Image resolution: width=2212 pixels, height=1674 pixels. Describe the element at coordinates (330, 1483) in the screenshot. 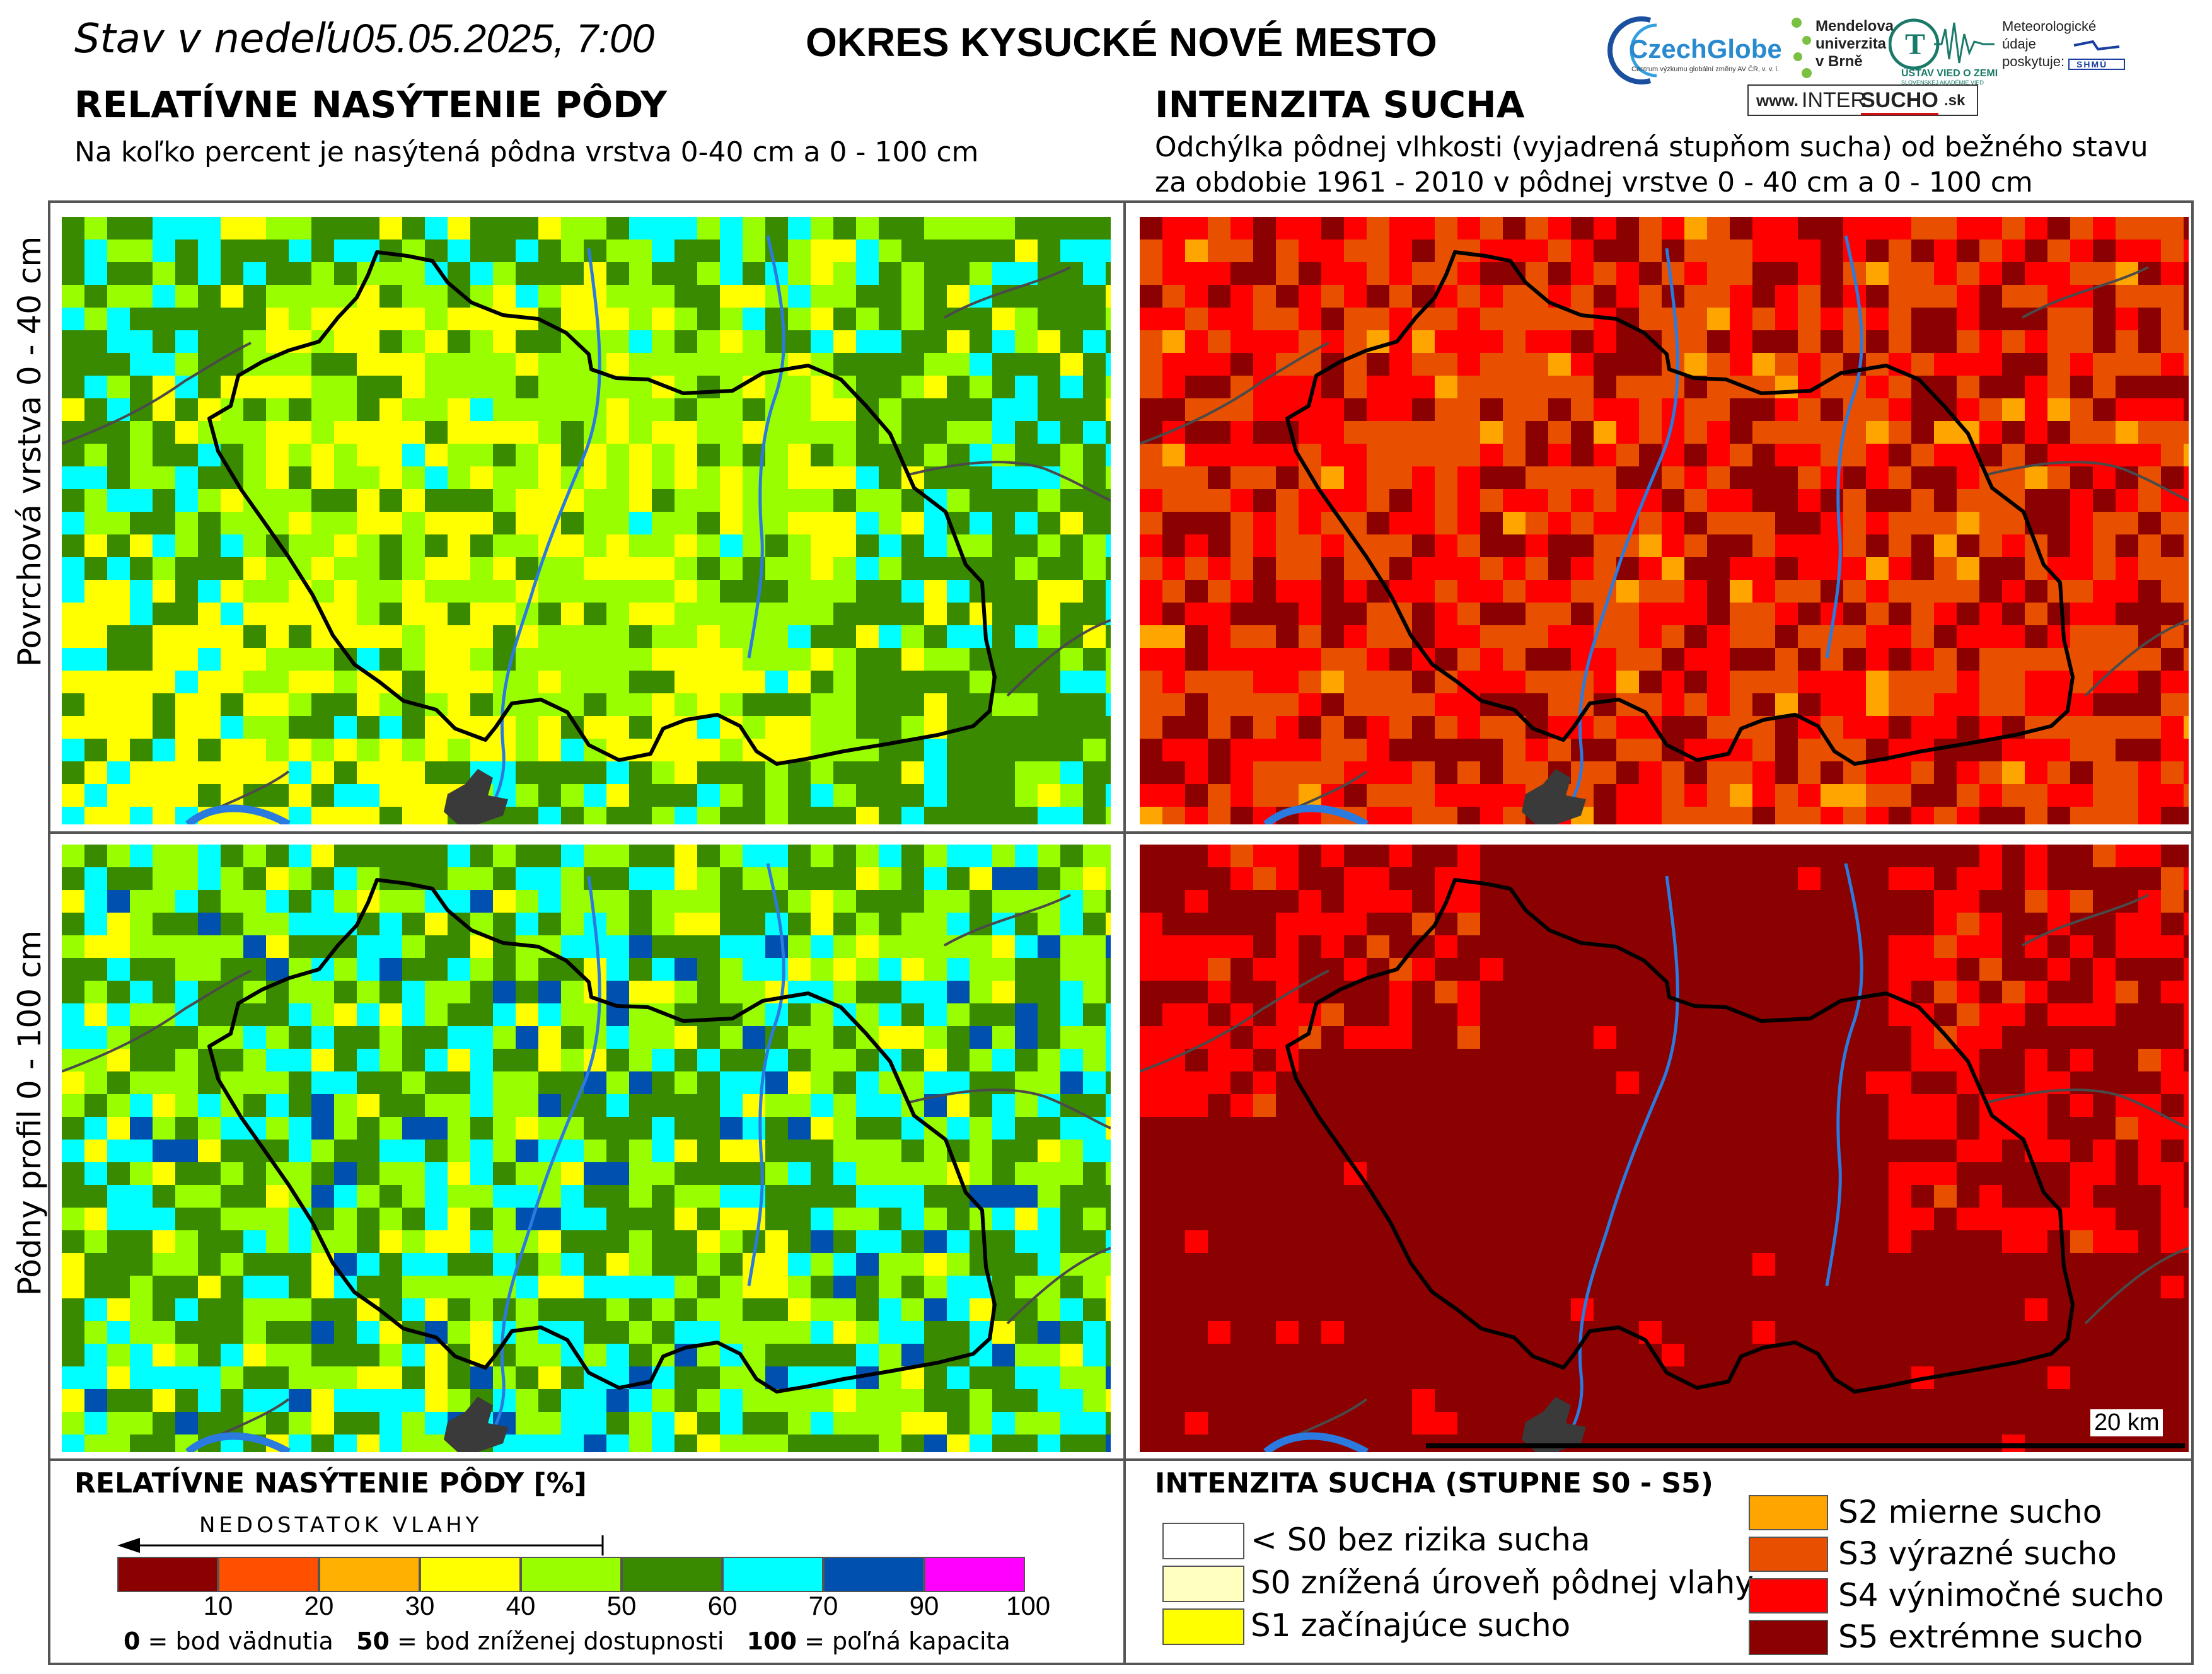

I see `saturation-legend-title: RELATÍVNE NASÝTENIE PÔDY [%]` at that location.